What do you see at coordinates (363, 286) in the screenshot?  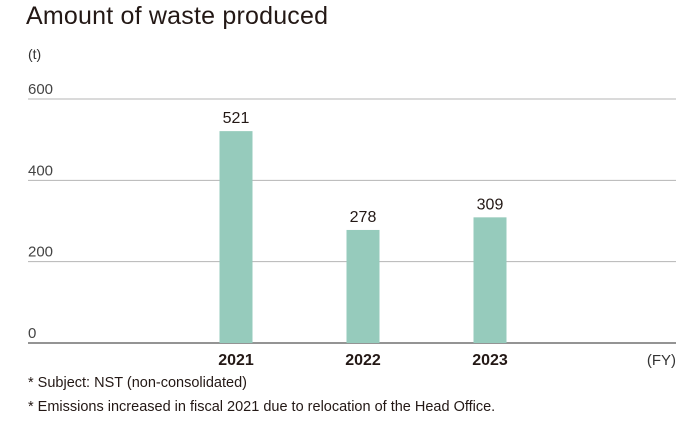 I see `bar-2022` at bounding box center [363, 286].